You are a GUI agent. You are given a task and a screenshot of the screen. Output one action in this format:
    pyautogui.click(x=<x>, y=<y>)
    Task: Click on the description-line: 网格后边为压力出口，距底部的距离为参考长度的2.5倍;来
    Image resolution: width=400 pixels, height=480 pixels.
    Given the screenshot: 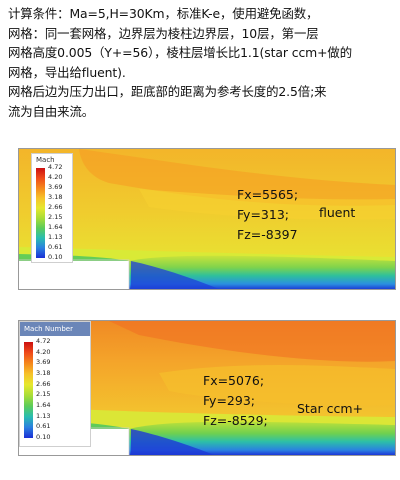 What is the action you would take?
    pyautogui.click(x=167, y=91)
    